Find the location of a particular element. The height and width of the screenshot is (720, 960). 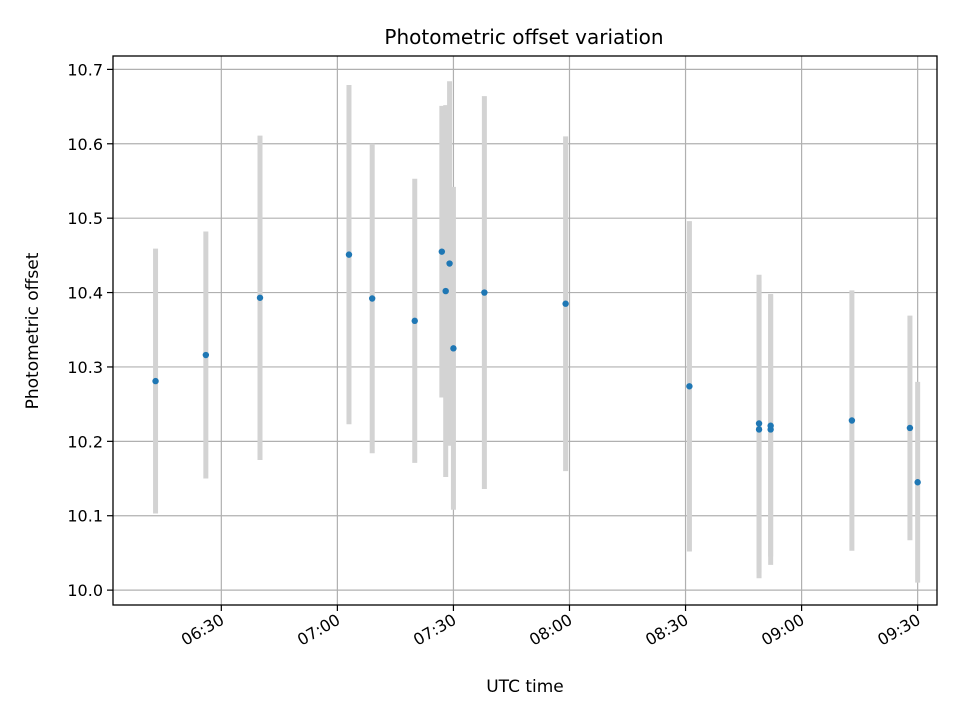

y-axis-title: Photometric offset is located at coordinates (33, 330).